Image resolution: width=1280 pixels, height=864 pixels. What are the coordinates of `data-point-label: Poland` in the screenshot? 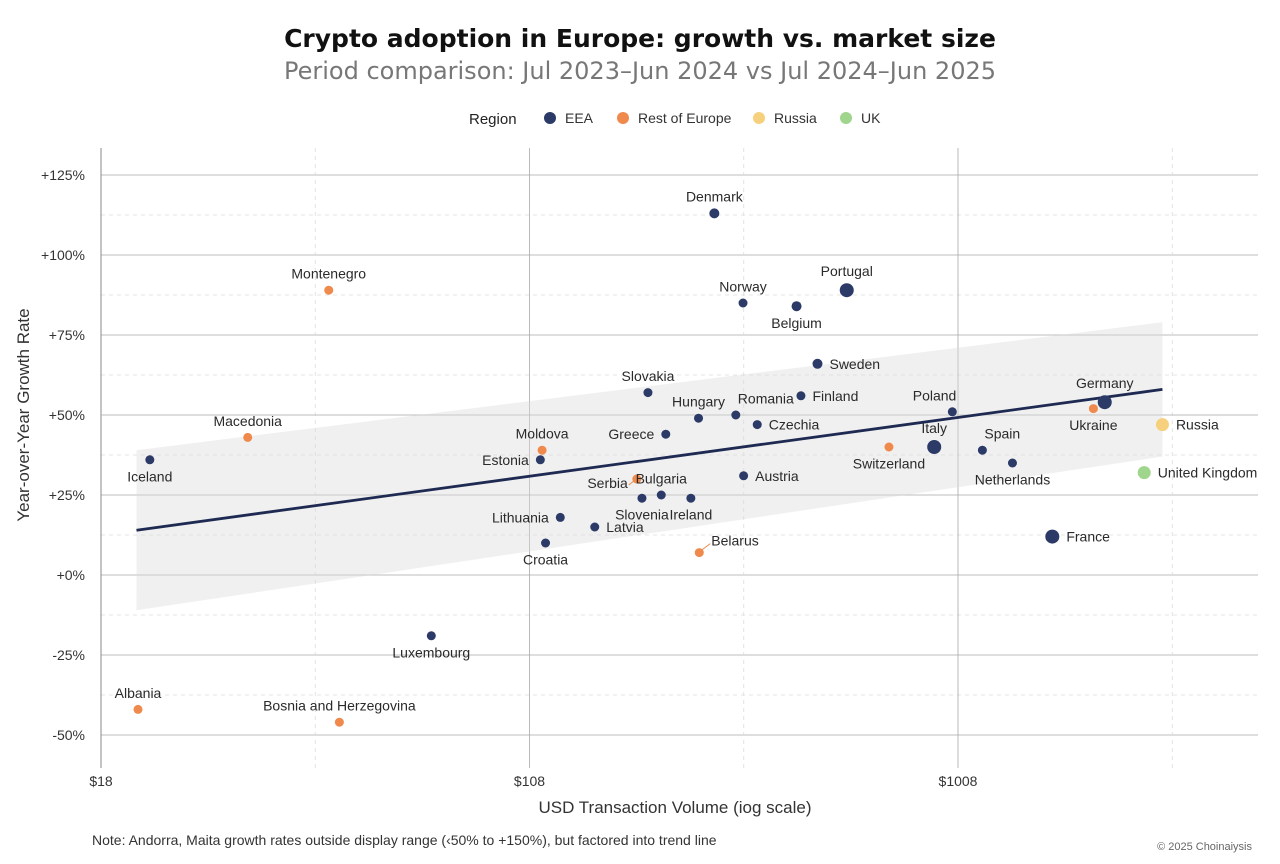 It's located at (935, 395).